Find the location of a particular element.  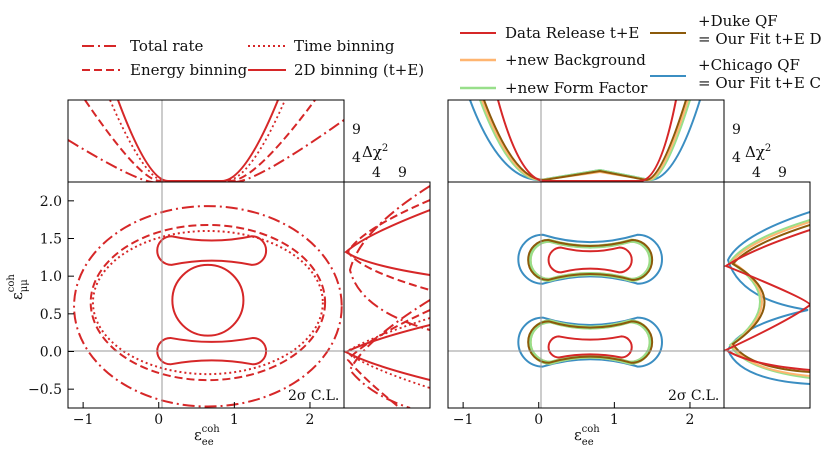

right-x-axis-label: εeecoh is located at coordinates (587, 436).